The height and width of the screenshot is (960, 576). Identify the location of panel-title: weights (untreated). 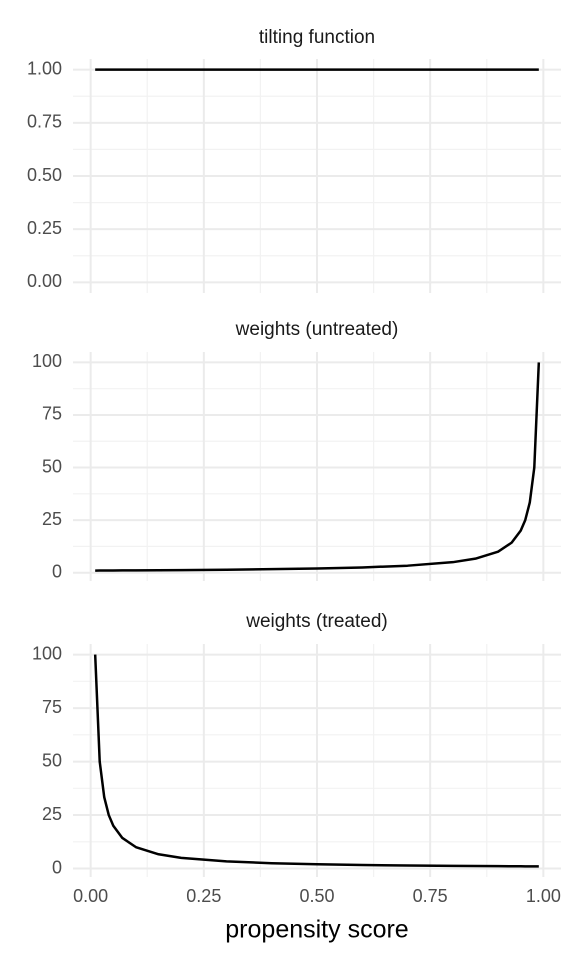
(317, 329).